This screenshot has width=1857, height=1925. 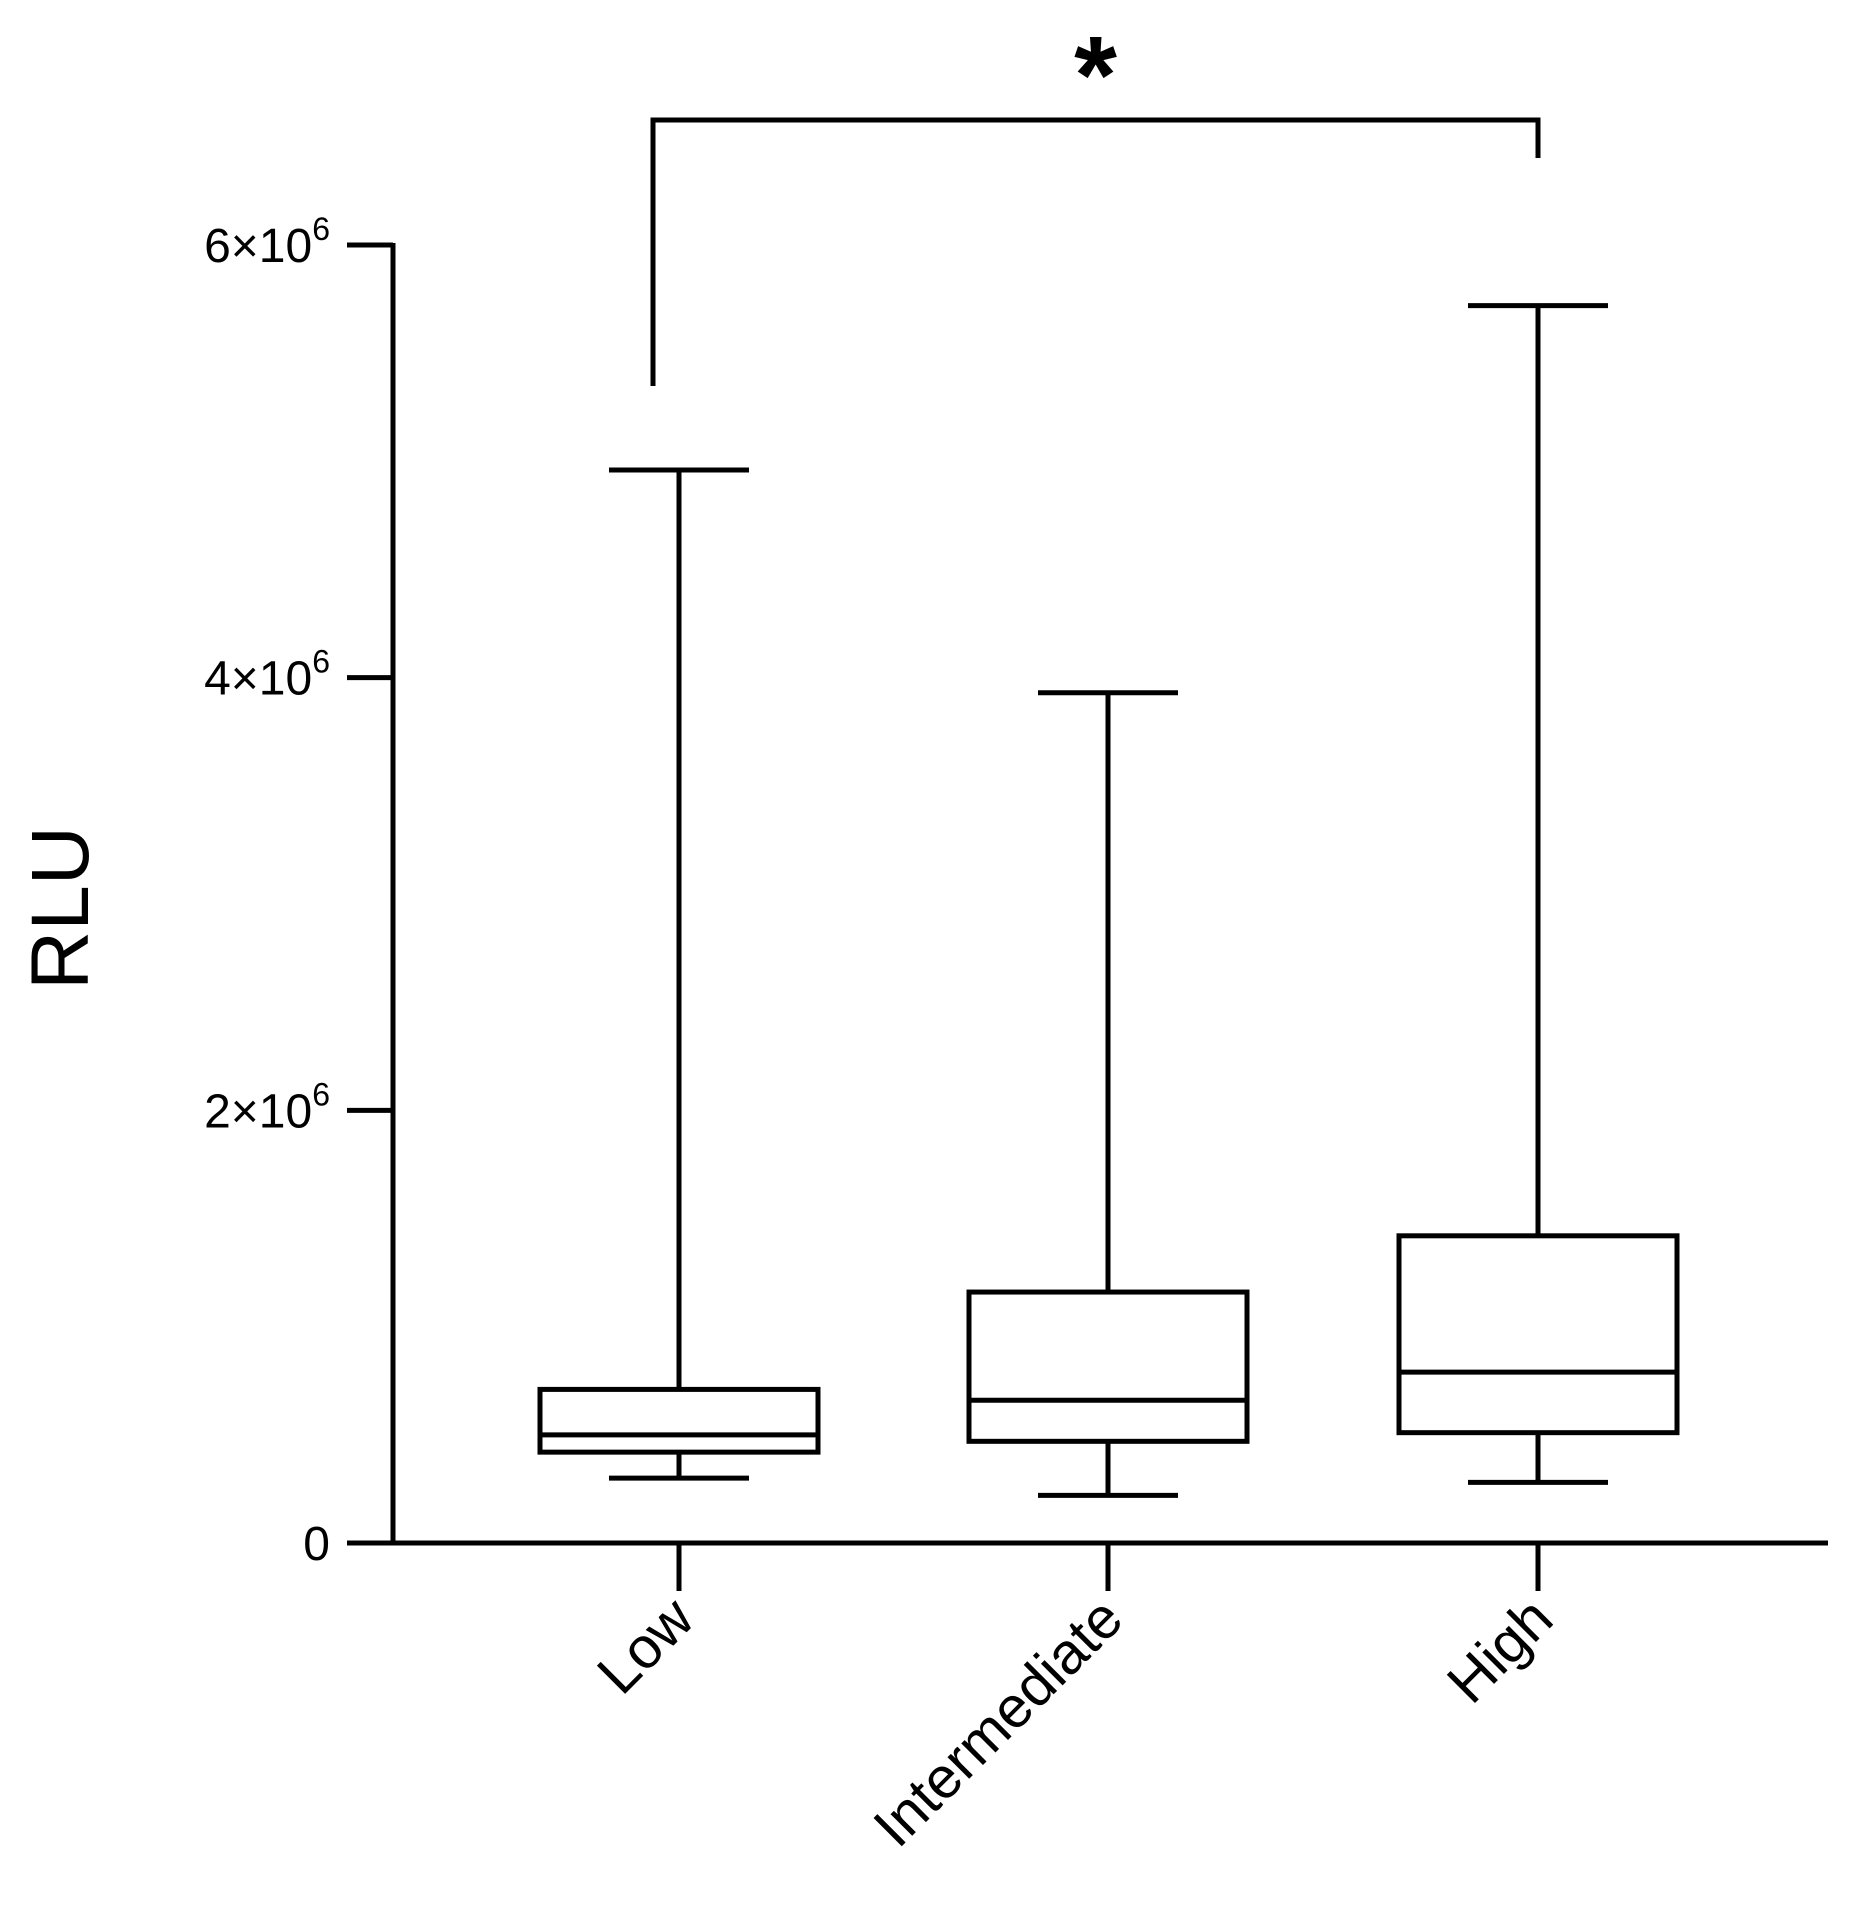 What do you see at coordinates (646, 1645) in the screenshot?
I see `x-tick-label: Low` at bounding box center [646, 1645].